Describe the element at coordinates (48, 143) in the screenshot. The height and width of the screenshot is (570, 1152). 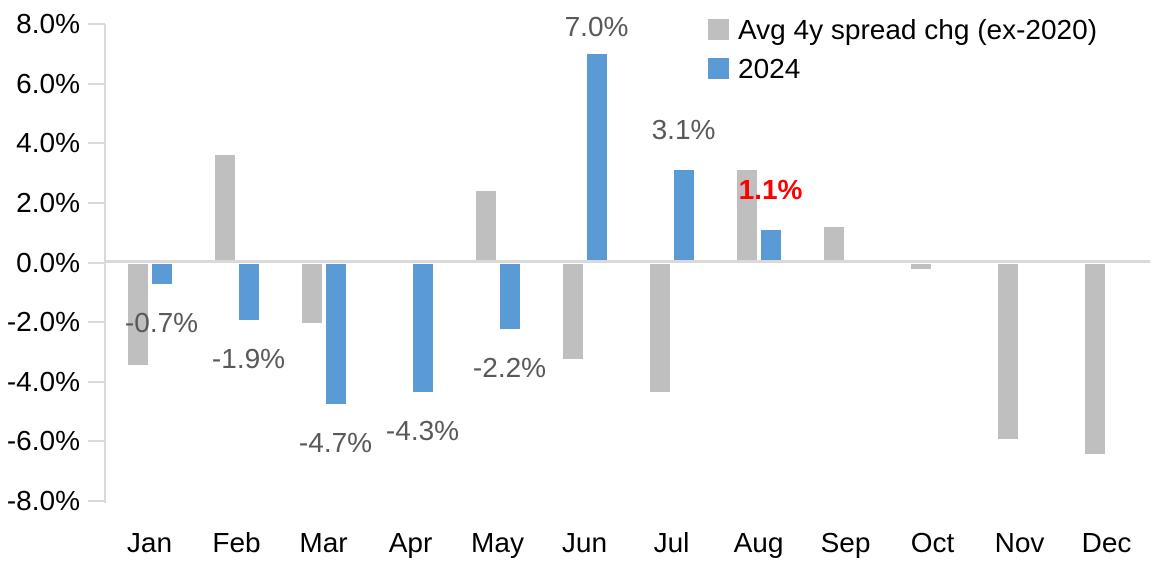
I see `y-tick-label: 4.0%` at that location.